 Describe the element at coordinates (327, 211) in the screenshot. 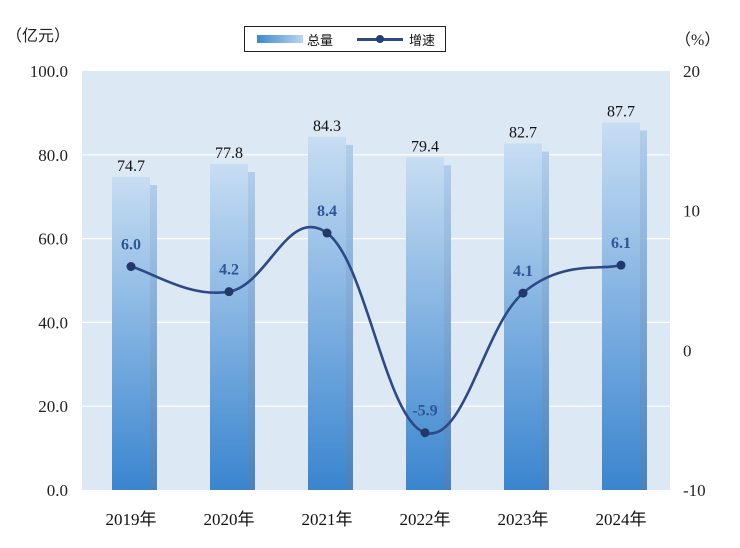

I see `growth-value-label: 8.4` at that location.